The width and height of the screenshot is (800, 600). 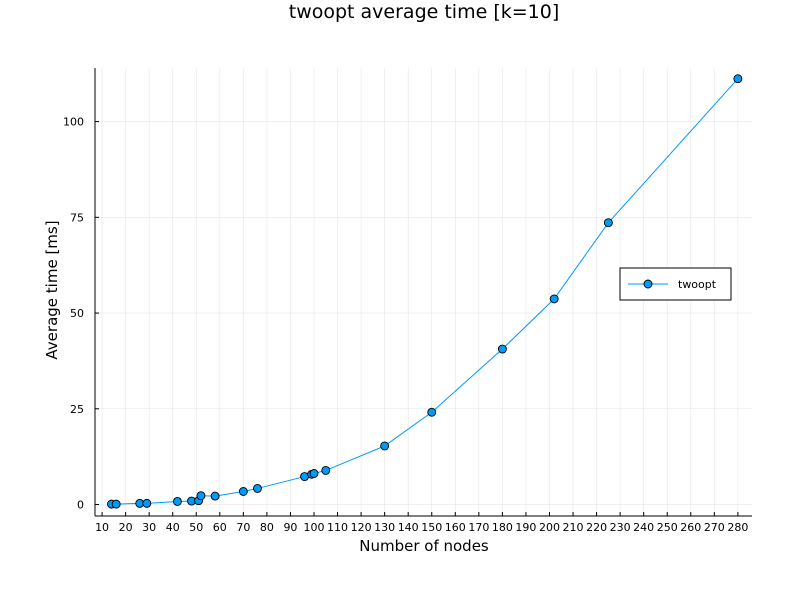 I want to click on x-tick-label: 150, so click(x=431, y=527).